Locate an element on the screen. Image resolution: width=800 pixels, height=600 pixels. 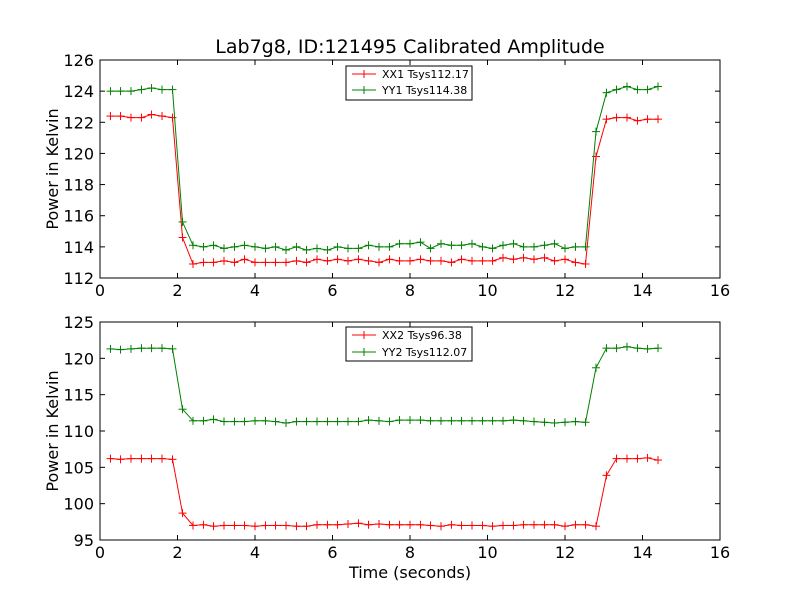
chart-top-title: Lab7g8, ID:121495 Calibrated Amplitude is located at coordinates (409, 47).